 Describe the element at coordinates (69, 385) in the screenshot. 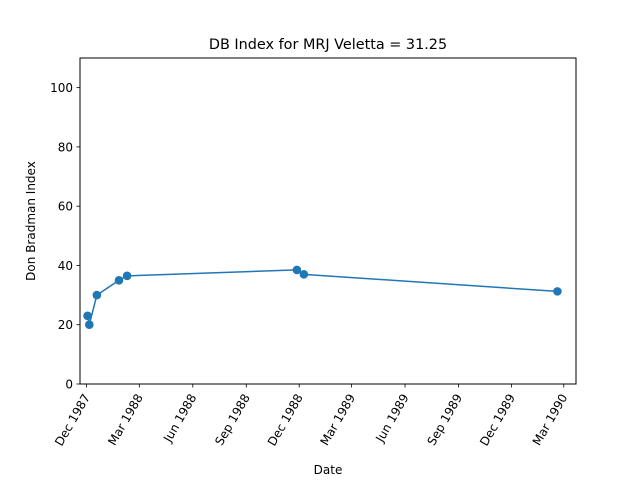

I see `y-tick-label: 0` at that location.